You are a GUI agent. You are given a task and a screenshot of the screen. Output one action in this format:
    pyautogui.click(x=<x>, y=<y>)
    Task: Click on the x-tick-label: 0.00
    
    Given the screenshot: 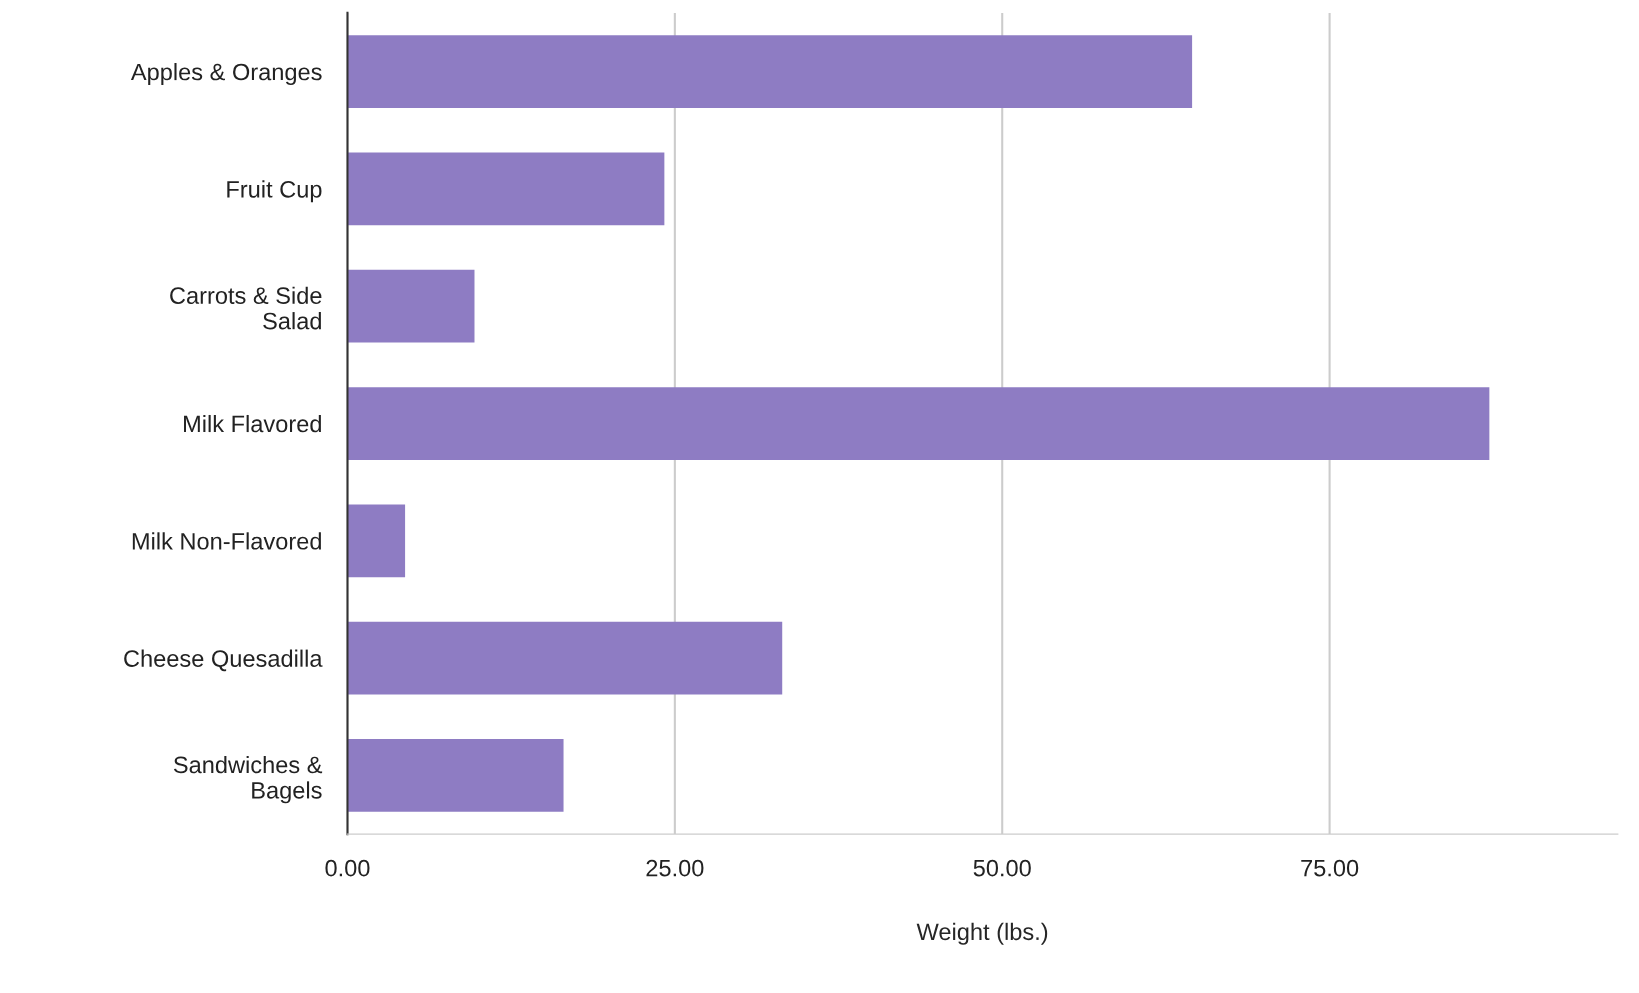 What is the action you would take?
    pyautogui.click(x=347, y=868)
    